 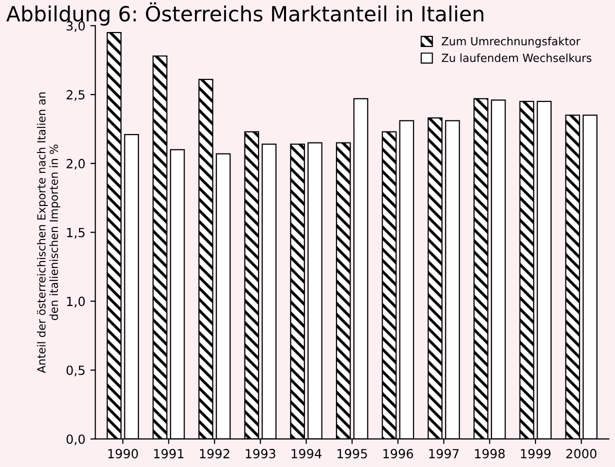 What do you see at coordinates (75, 164) in the screenshot?
I see `y-tick-label: 2,0` at bounding box center [75, 164].